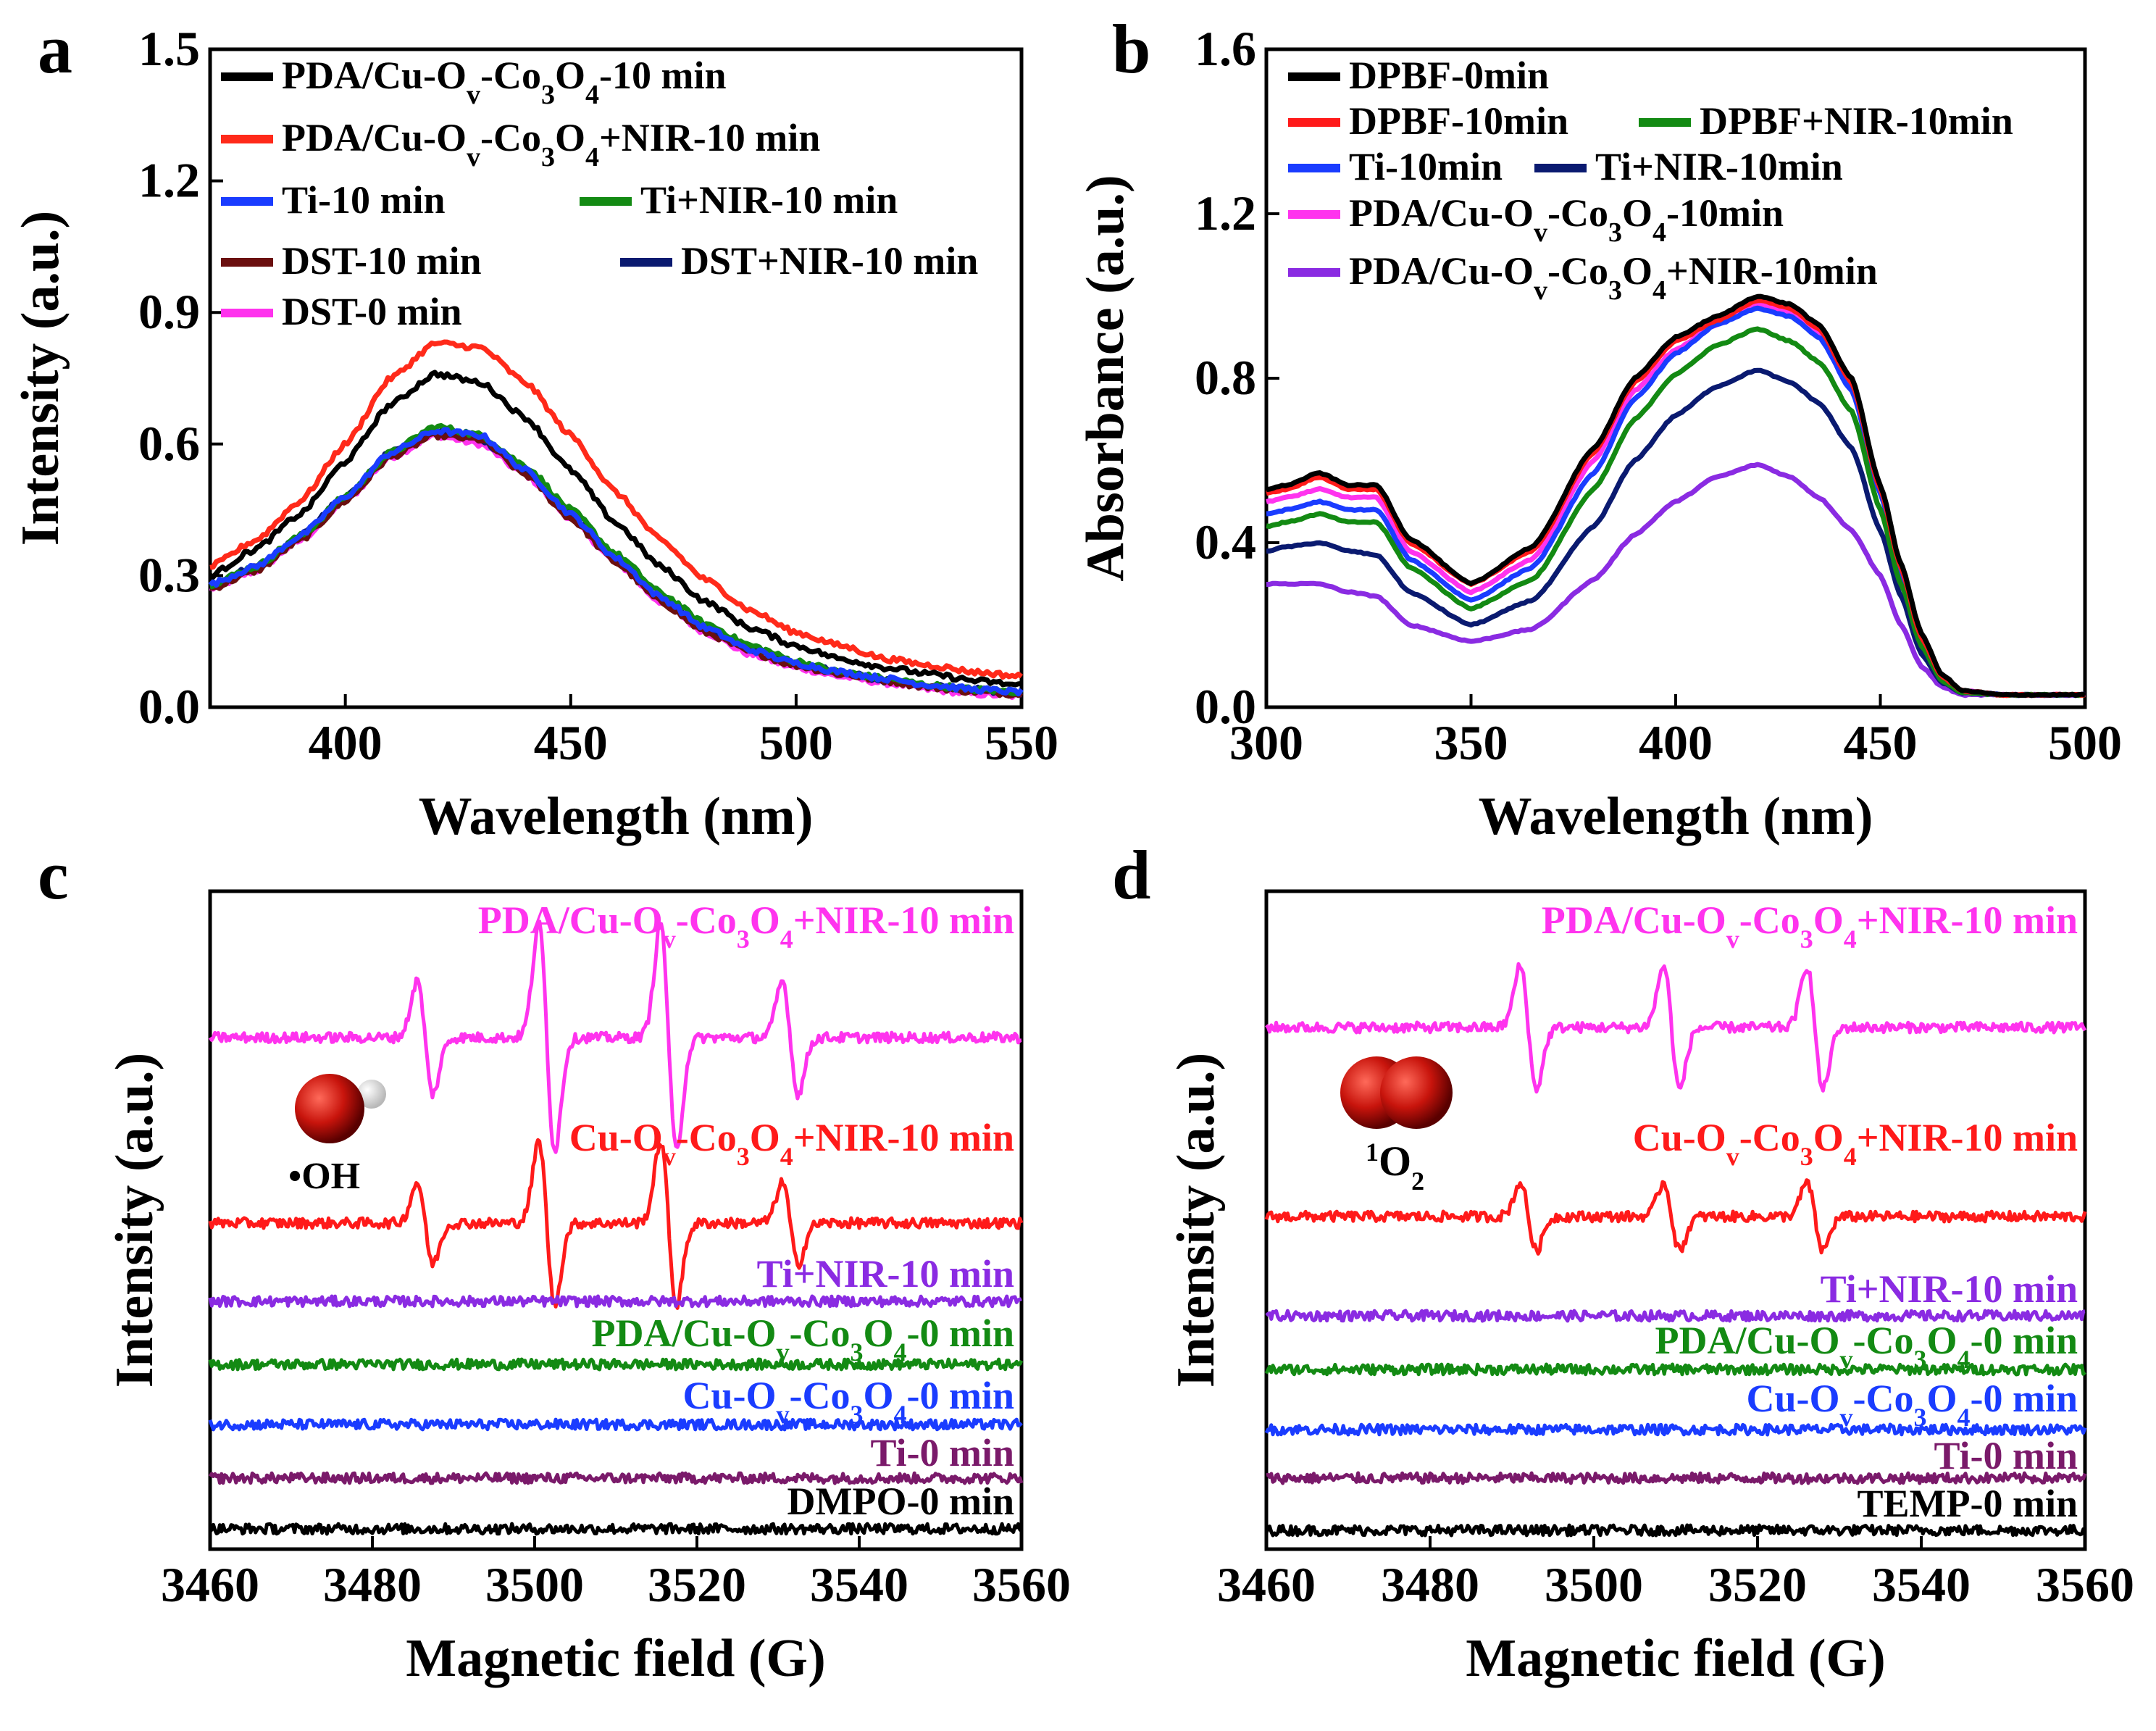 The width and height of the screenshot is (2156, 1731). Describe the element at coordinates (551, 144) in the screenshot. I see `legend-entry: PDA/Cu-Ov-Co3O4+NIR-10 min` at that location.